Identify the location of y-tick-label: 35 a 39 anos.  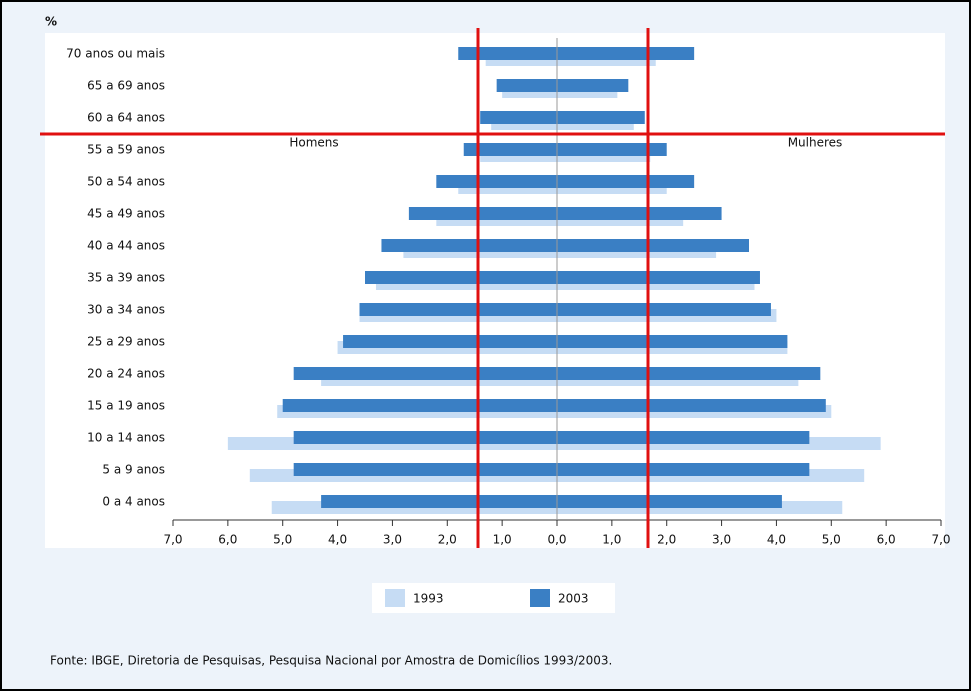
(126, 278).